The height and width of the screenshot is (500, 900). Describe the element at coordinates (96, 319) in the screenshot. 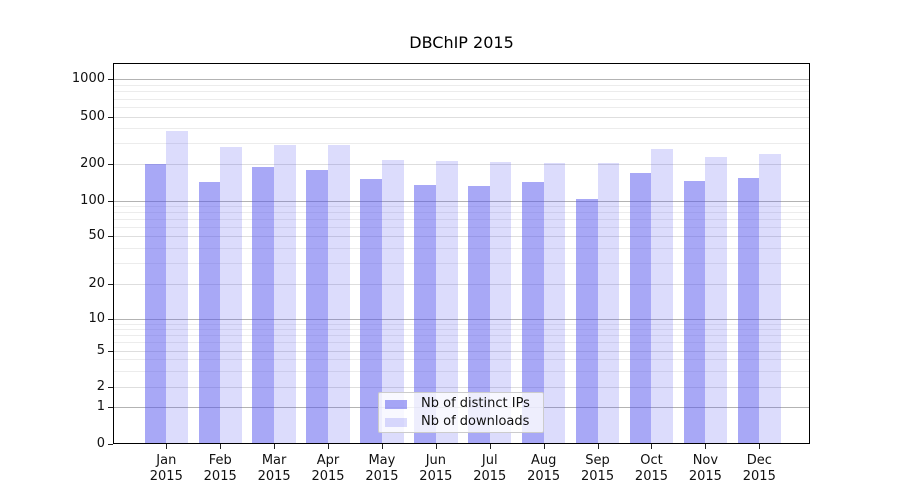

I see `y-tick-label-10: 10` at that location.